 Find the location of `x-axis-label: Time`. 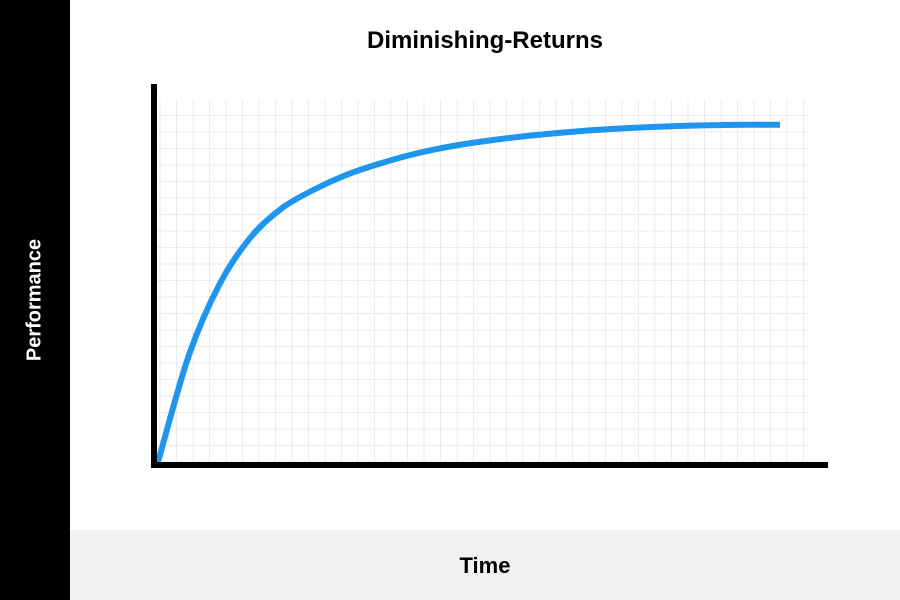

x-axis-label: Time is located at coordinates (485, 565).